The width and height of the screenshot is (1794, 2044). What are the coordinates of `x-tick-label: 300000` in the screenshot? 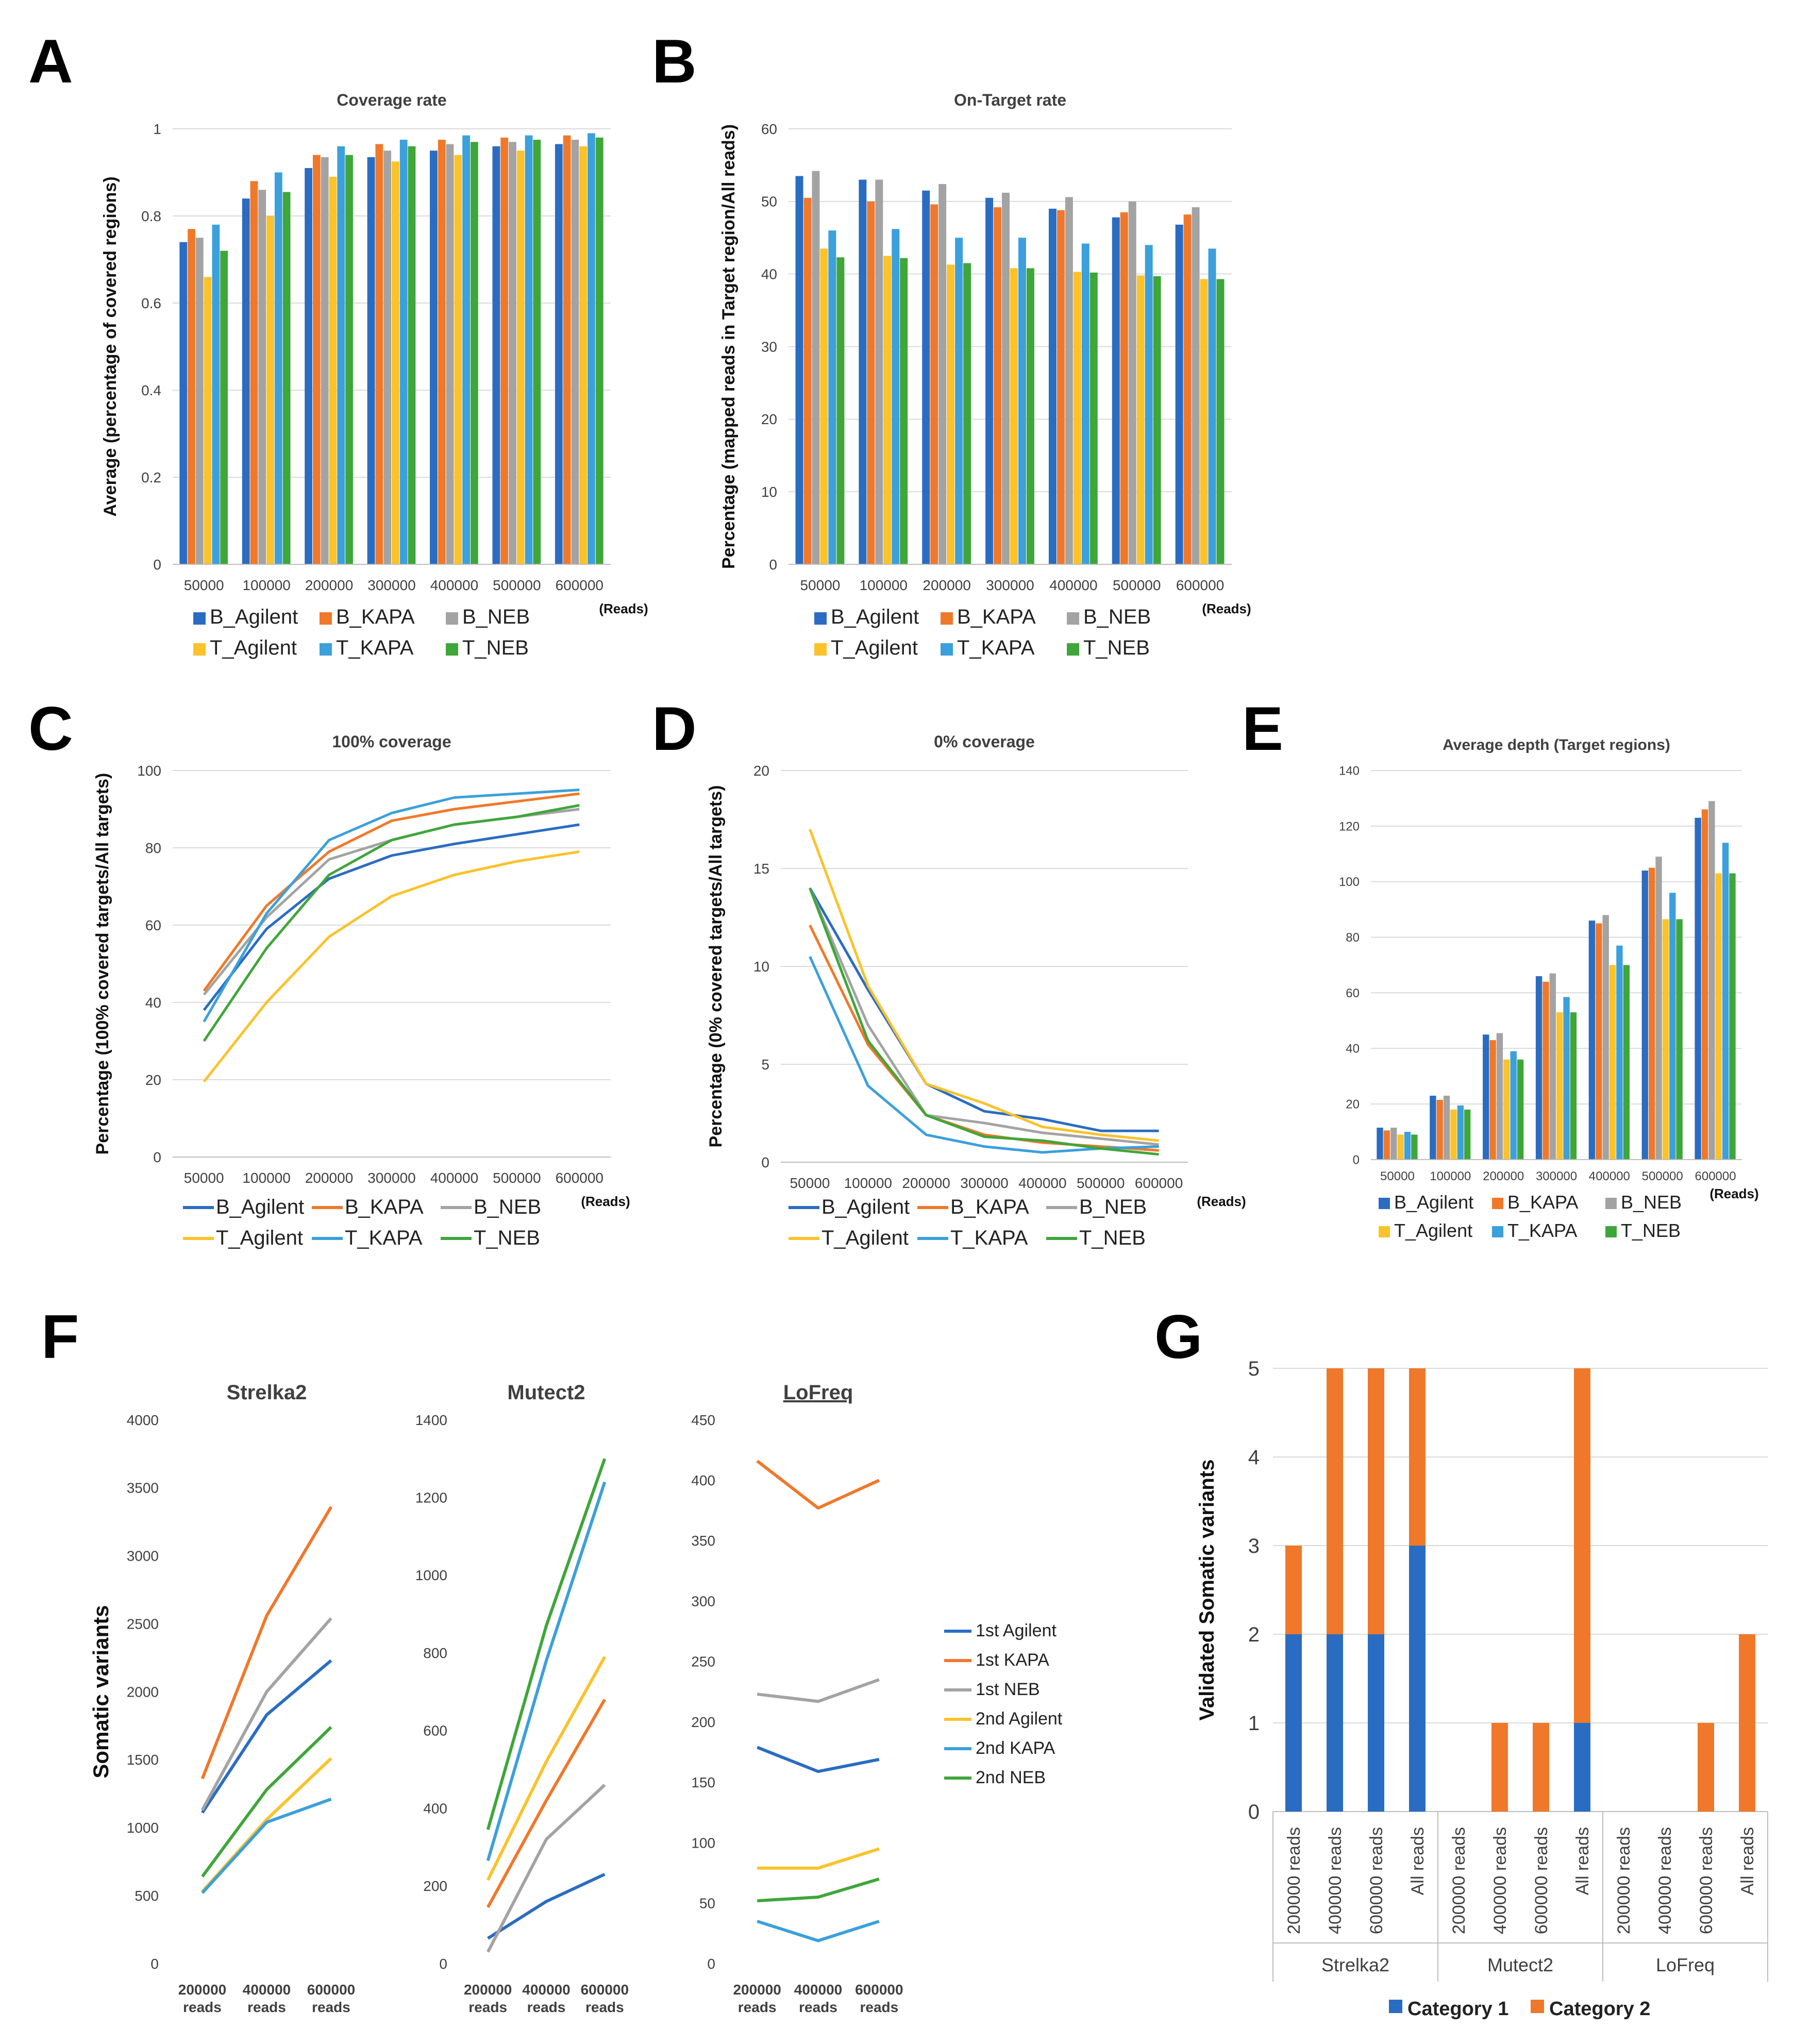 It's located at (1557, 1176).